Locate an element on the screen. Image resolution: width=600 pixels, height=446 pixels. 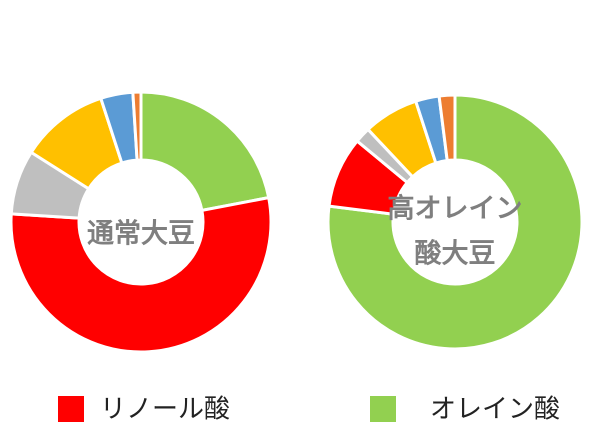
center-label: 酸大豆 is located at coordinates (455, 254).